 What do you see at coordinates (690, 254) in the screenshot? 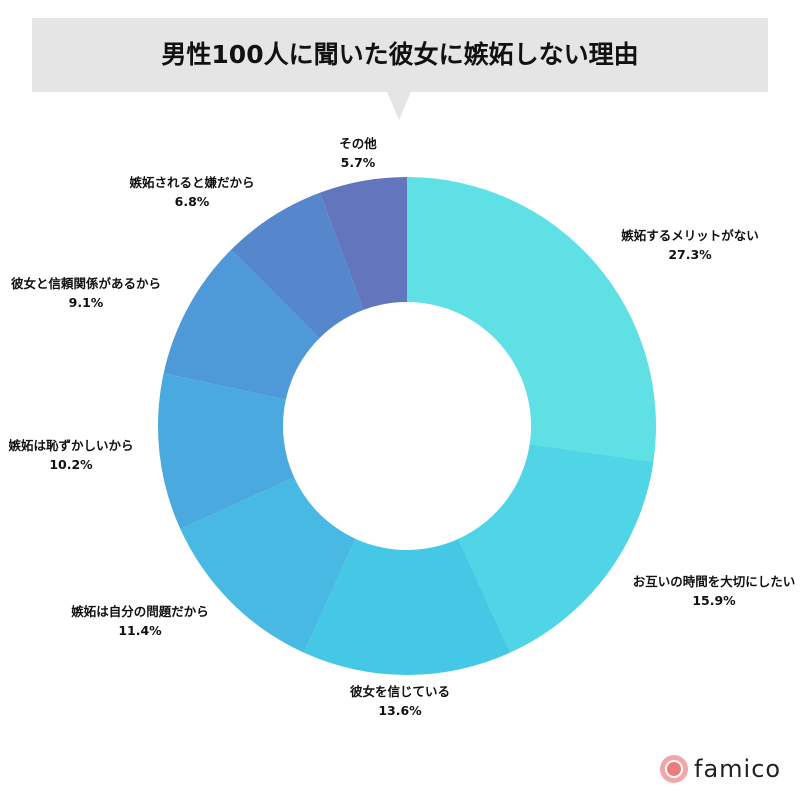
I see `slice-value-no-merit: 27.3%` at bounding box center [690, 254].